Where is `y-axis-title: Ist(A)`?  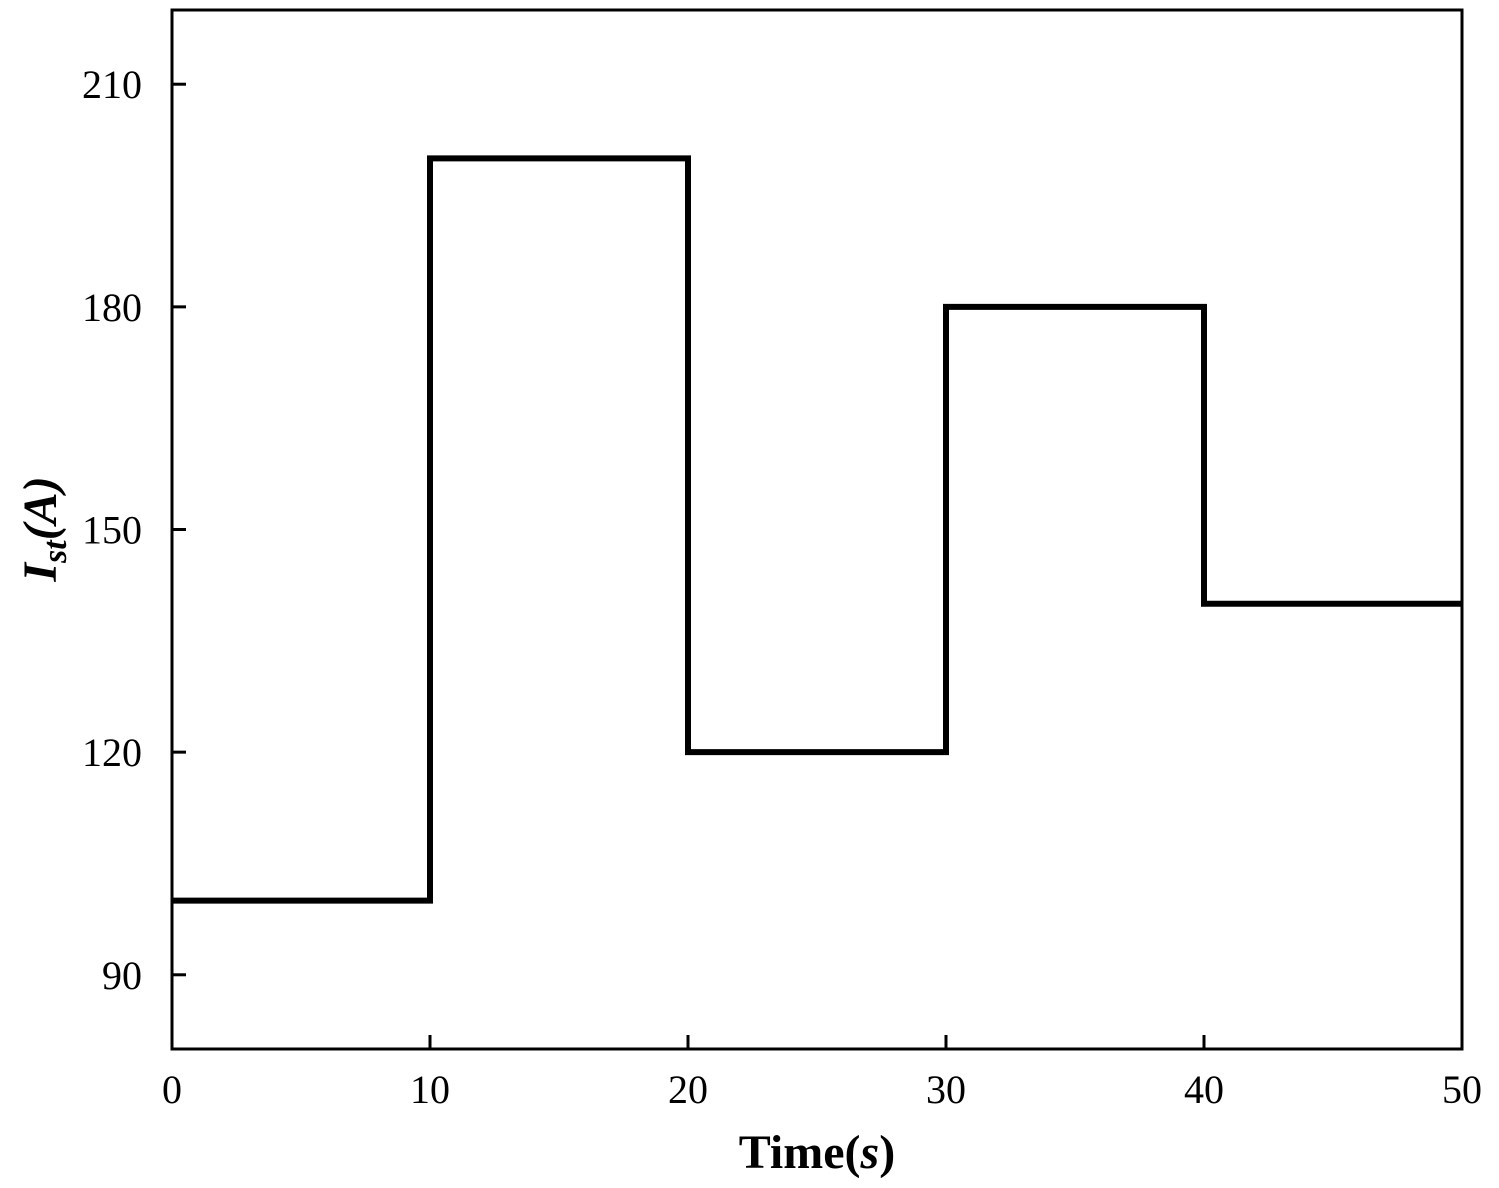
y-axis-title: Ist(A) is located at coordinates (44, 529).